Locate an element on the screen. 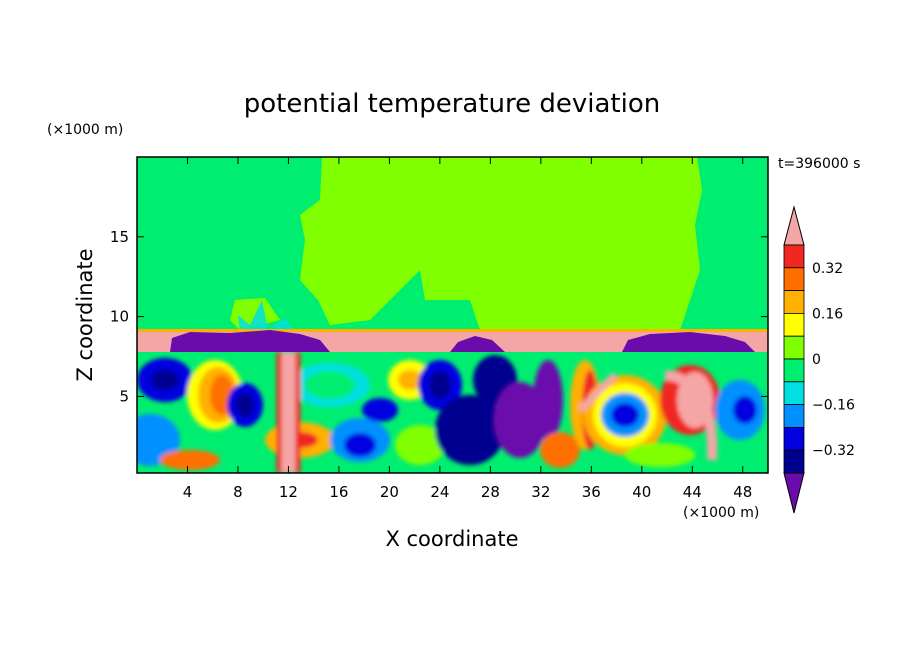 This screenshot has width=904, height=654. colorbar-label: −0.32 is located at coordinates (833, 451).